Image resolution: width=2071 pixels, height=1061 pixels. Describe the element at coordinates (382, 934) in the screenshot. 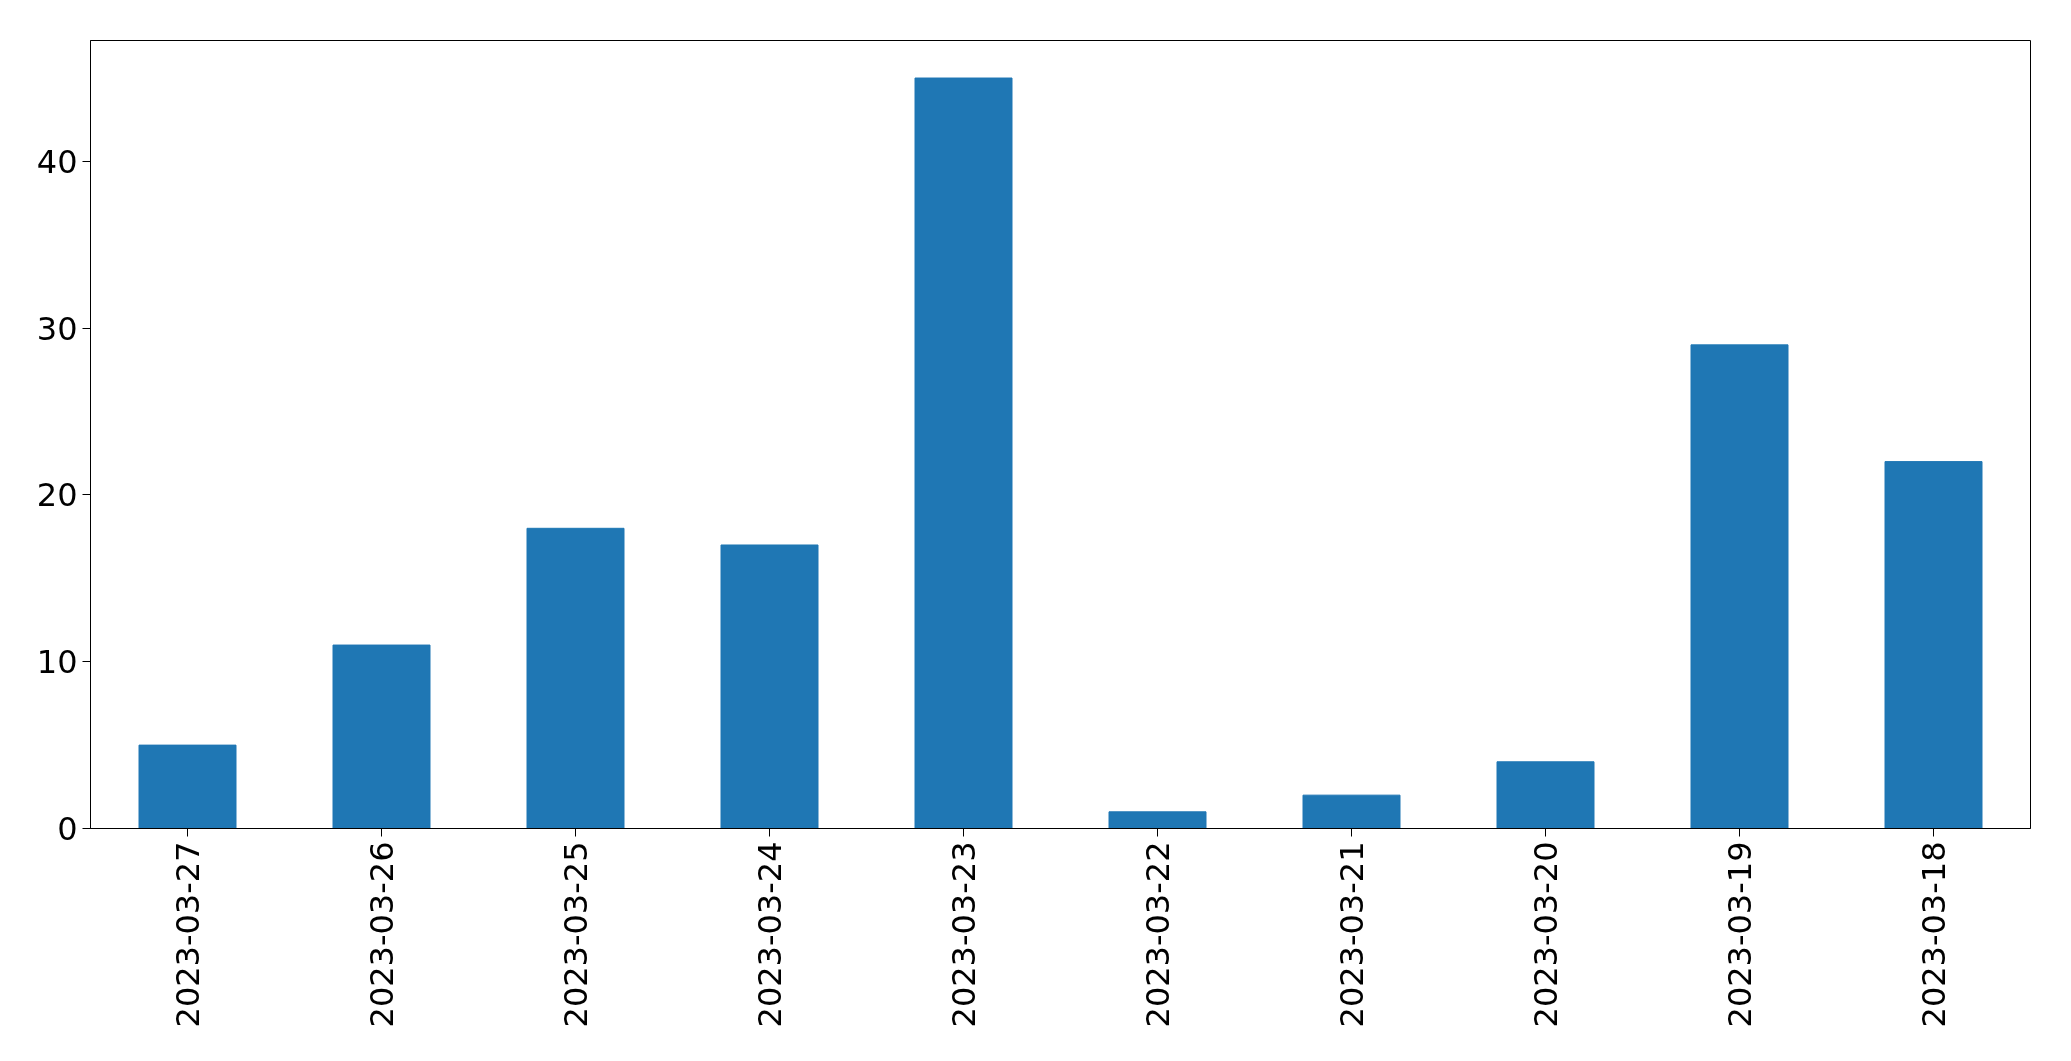

I see `x-tick-label: 2023-03-26` at that location.